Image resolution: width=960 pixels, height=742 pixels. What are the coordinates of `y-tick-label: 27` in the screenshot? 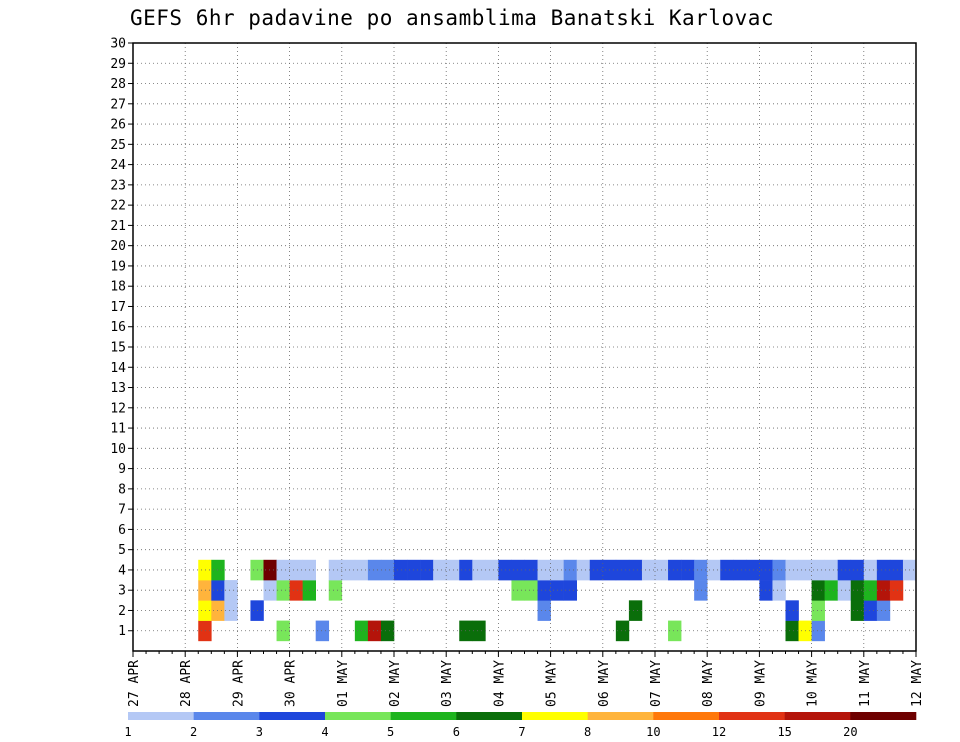 It's located at (118, 104).